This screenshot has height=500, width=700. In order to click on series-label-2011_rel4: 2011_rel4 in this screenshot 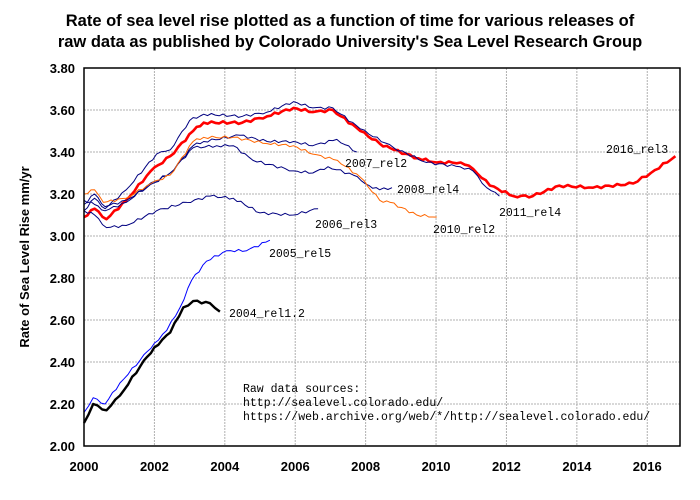, I will do `click(530, 213)`.